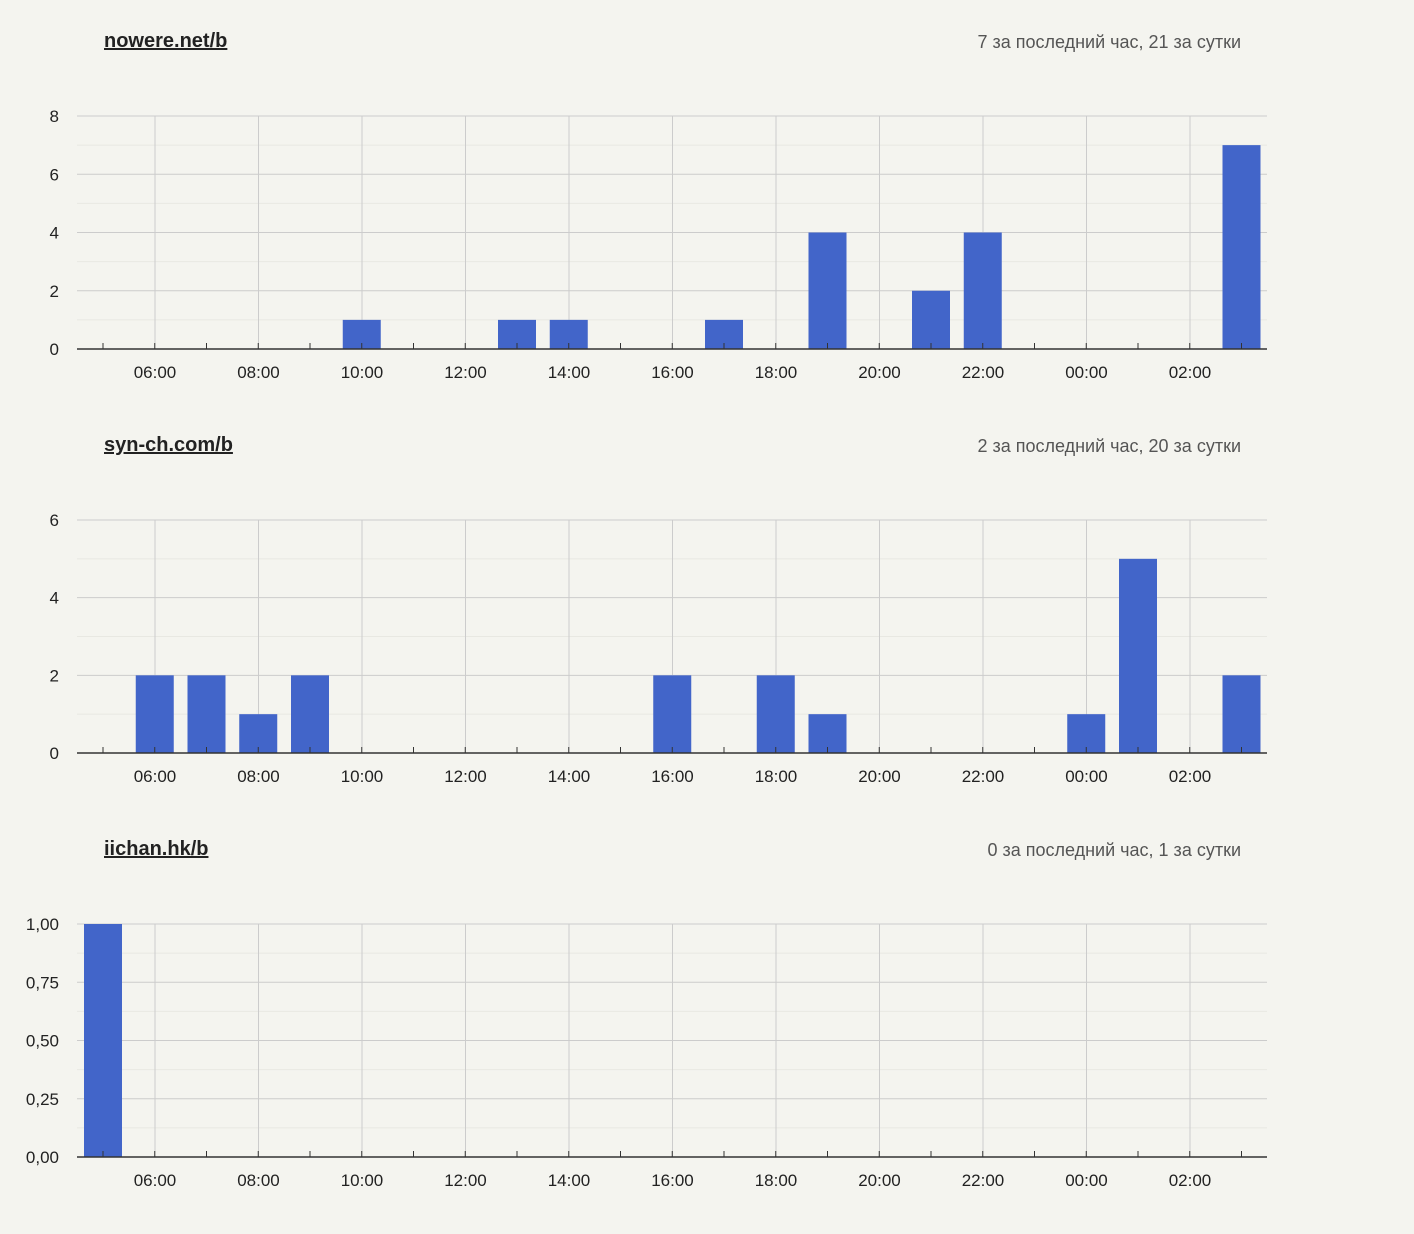 The height and width of the screenshot is (1234, 1414). I want to click on board-link: nowere.net/b, so click(166, 41).